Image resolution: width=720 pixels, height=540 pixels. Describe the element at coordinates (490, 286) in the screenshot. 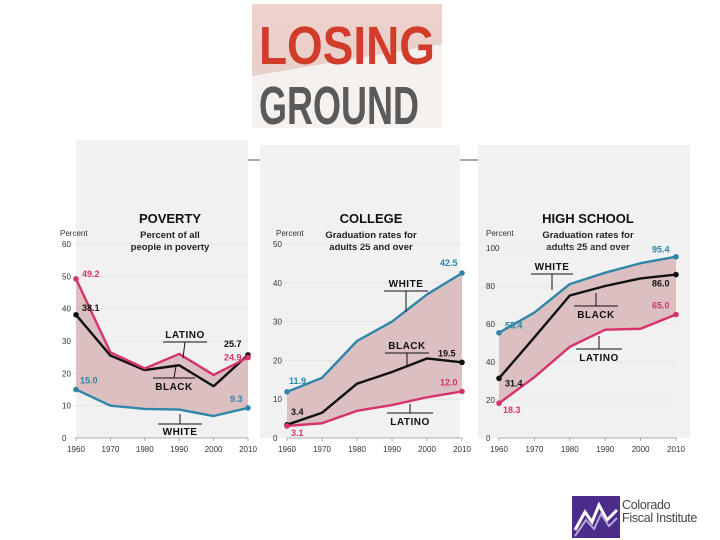

I see `y-tick-label: 80` at that location.